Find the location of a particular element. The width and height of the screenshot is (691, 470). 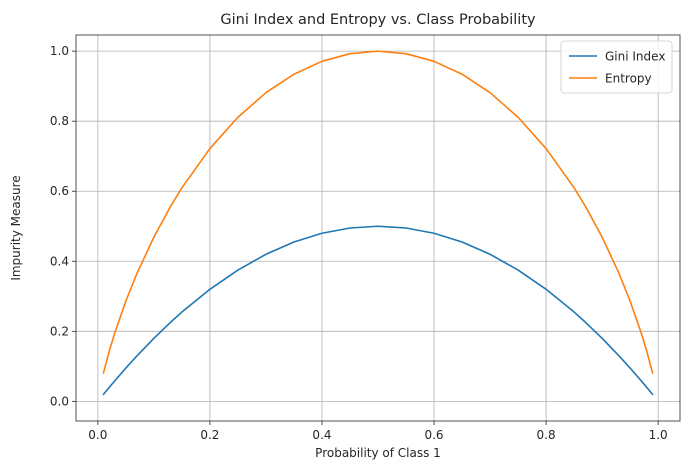

x-tick-label: 0.8 is located at coordinates (546, 435).